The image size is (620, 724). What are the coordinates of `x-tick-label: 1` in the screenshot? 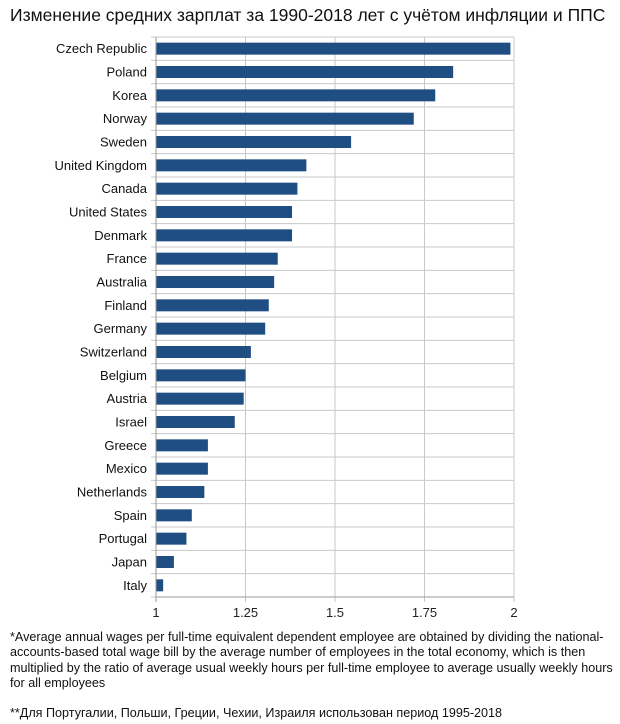 It's located at (155, 612).